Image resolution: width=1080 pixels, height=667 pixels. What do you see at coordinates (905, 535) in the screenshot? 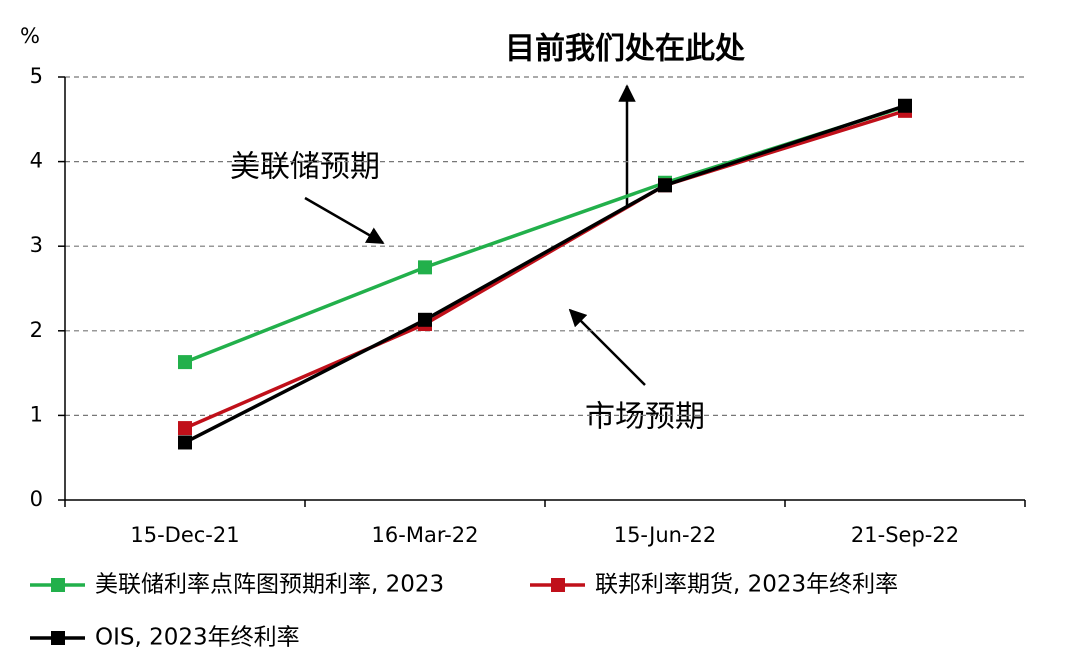
I see `x-tick-label: 21-Sep-22` at bounding box center [905, 535].